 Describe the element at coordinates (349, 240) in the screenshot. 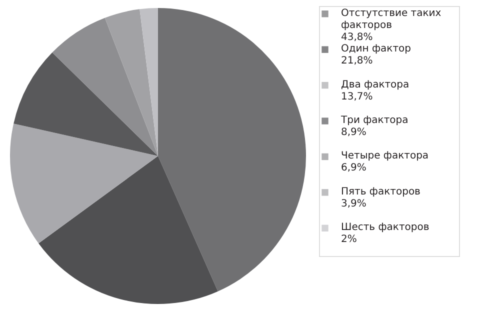

I see `data-label: 2%` at that location.